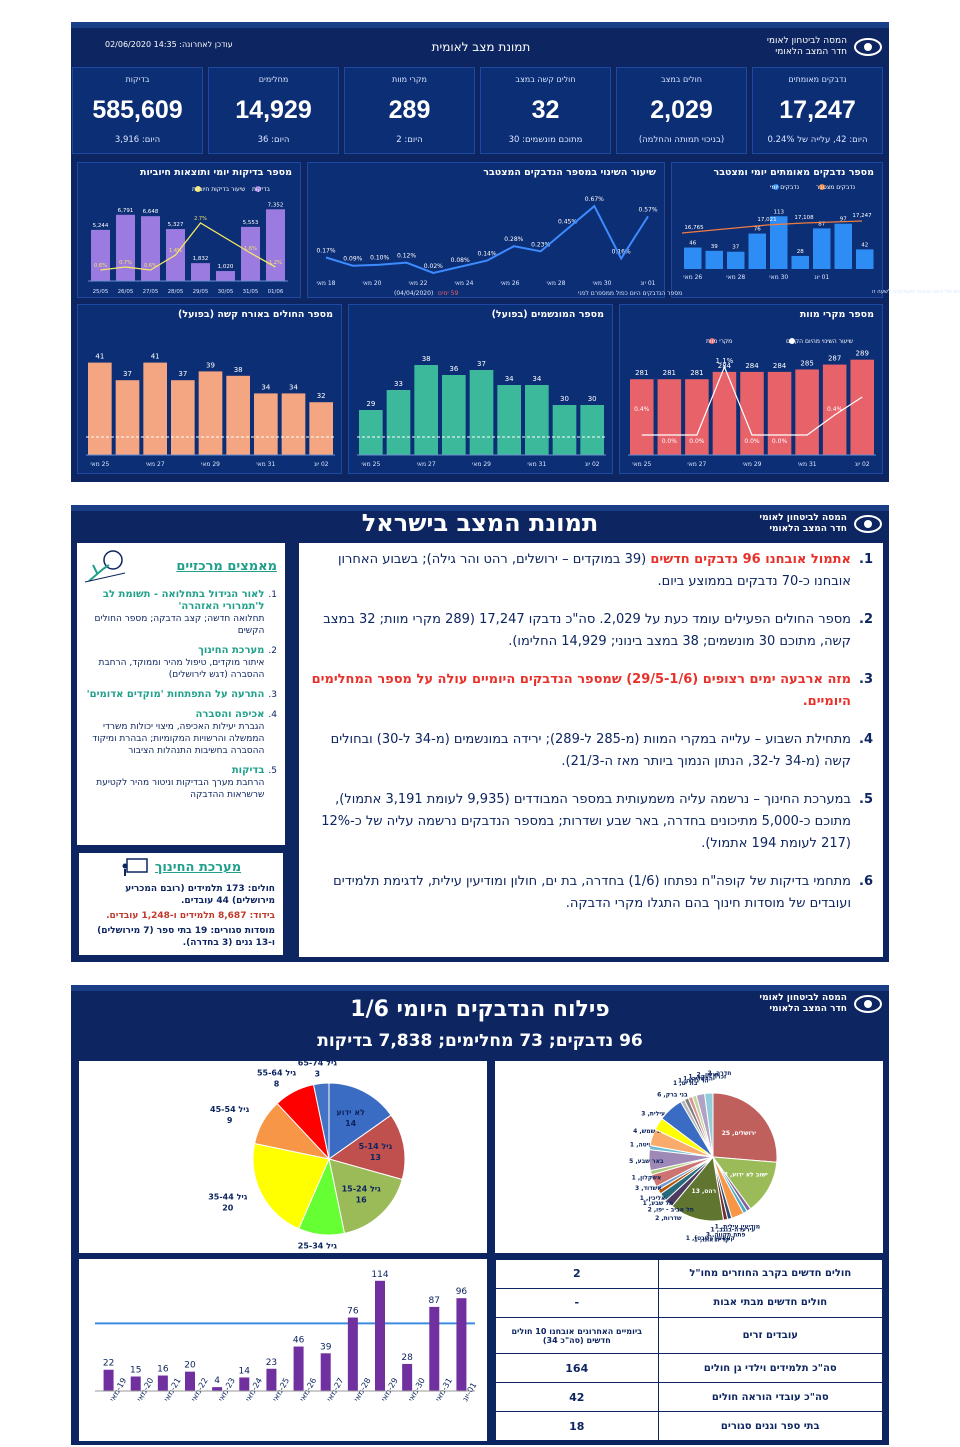 Image resolution: width=960 pixels, height=1447 pixels. What do you see at coordinates (715, 1239) in the screenshot?
I see `slice-name: קרית אונו` at bounding box center [715, 1239].